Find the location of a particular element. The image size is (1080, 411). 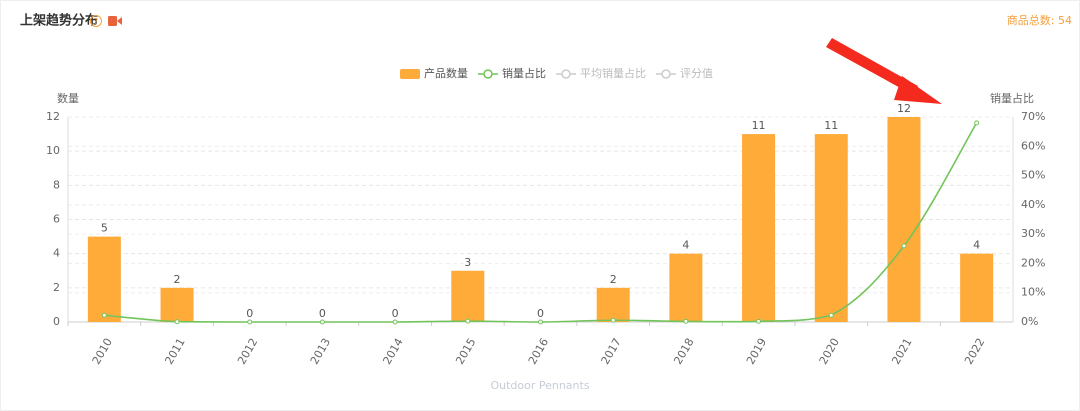

legend-label-inactive: 评分值 is located at coordinates (696, 73).